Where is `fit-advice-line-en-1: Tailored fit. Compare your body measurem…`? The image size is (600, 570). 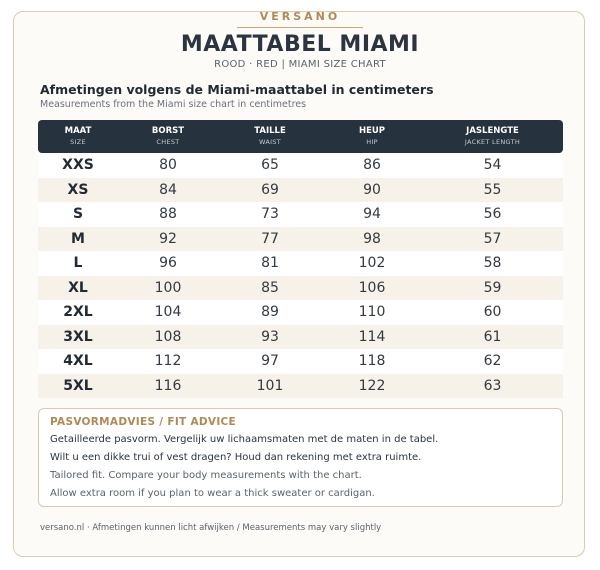 fit-advice-line-en-1: Tailored fit. Compare your body measurem… is located at coordinates (206, 475).